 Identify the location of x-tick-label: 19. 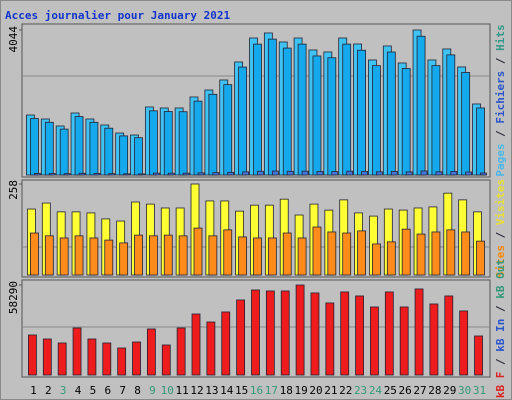
(300, 390).